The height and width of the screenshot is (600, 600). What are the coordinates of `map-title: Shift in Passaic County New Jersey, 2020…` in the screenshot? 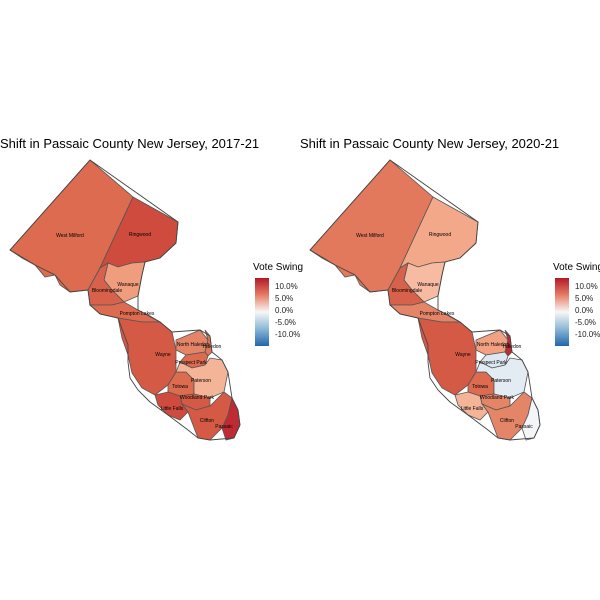 It's located at (430, 143).